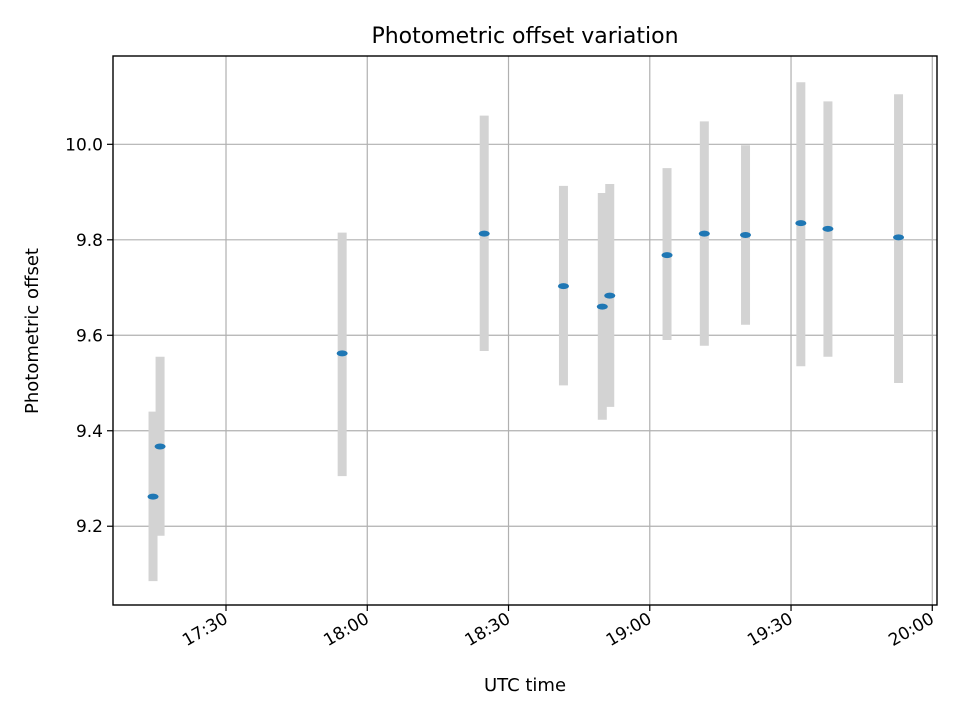 The image size is (960, 720). I want to click on y-tick-label: 9.8, so click(89, 241).